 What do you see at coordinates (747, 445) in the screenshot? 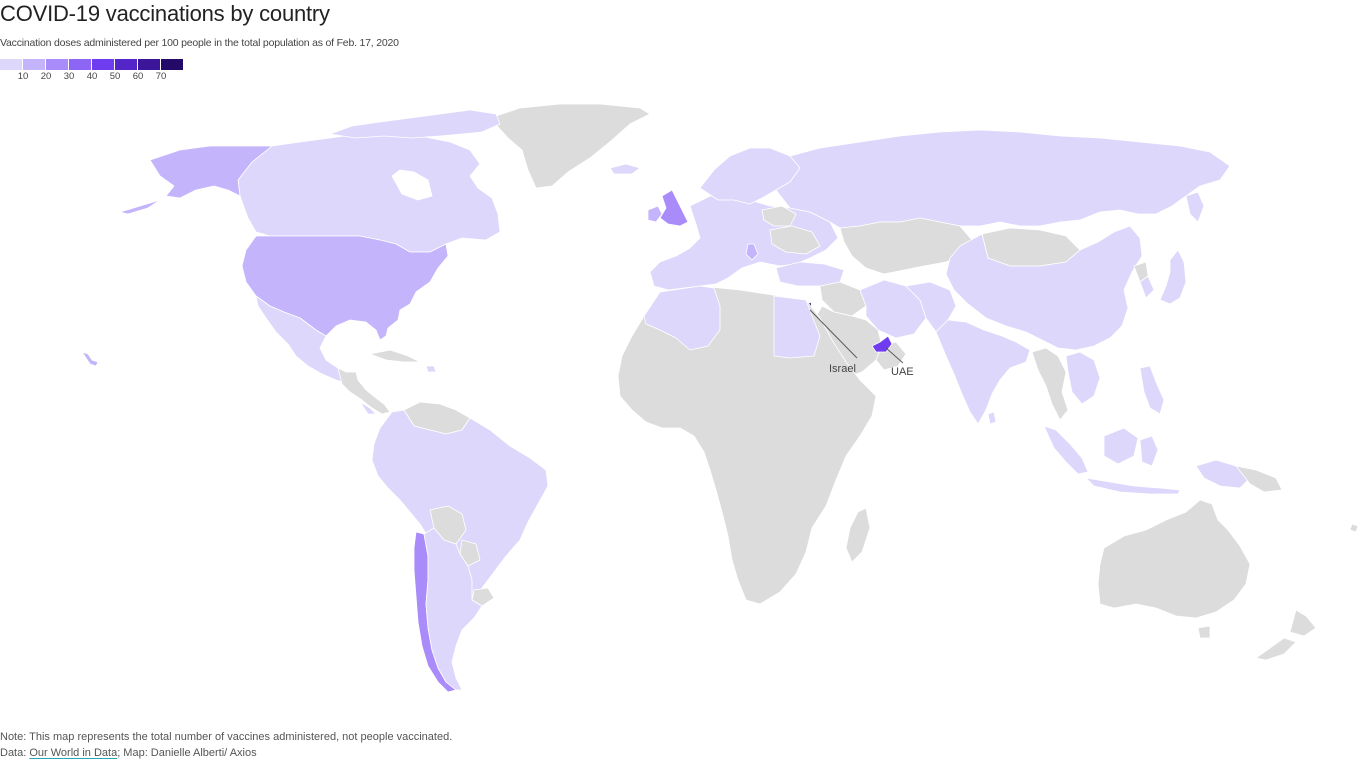
I see `country-africa` at bounding box center [747, 445].